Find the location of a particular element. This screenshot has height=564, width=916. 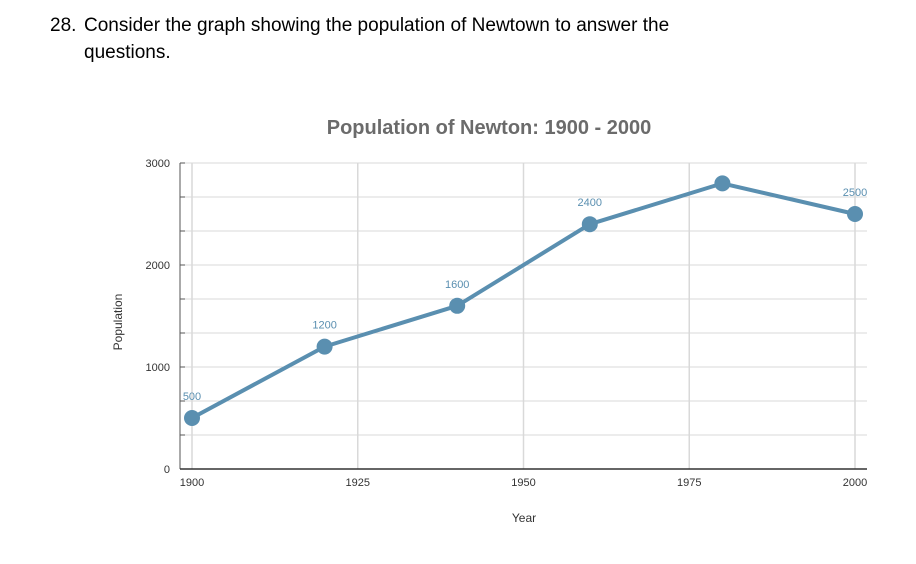

y-tick-label: 2000 is located at coordinates (158, 266).